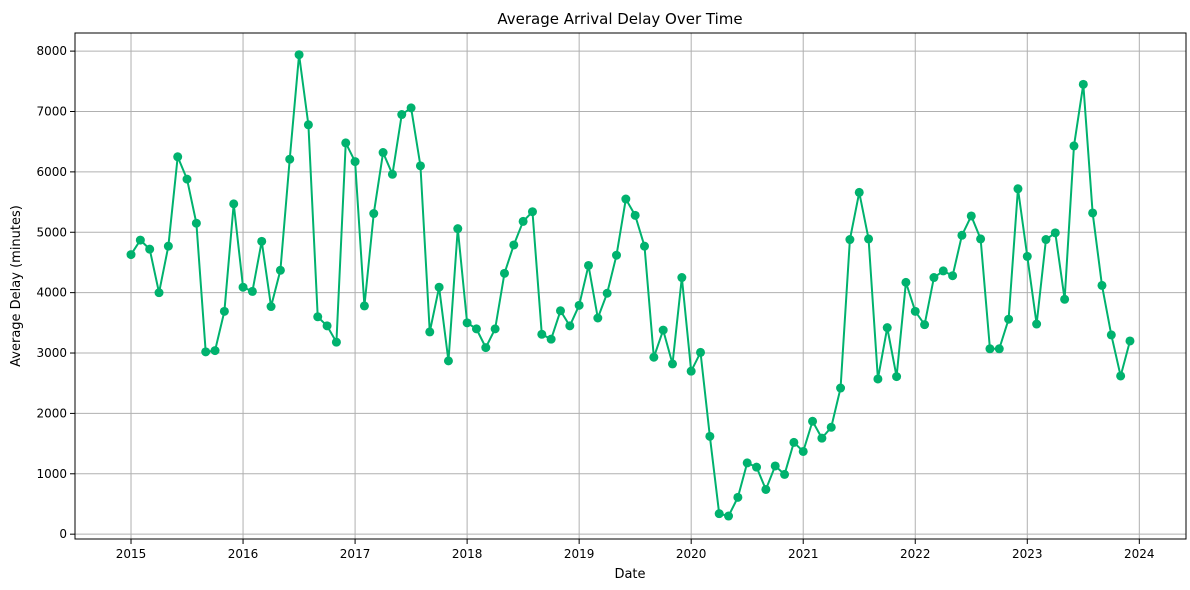 This screenshot has height=590, width=1190. I want to click on y-axis-label: Average Delay (minutes), so click(16, 286).